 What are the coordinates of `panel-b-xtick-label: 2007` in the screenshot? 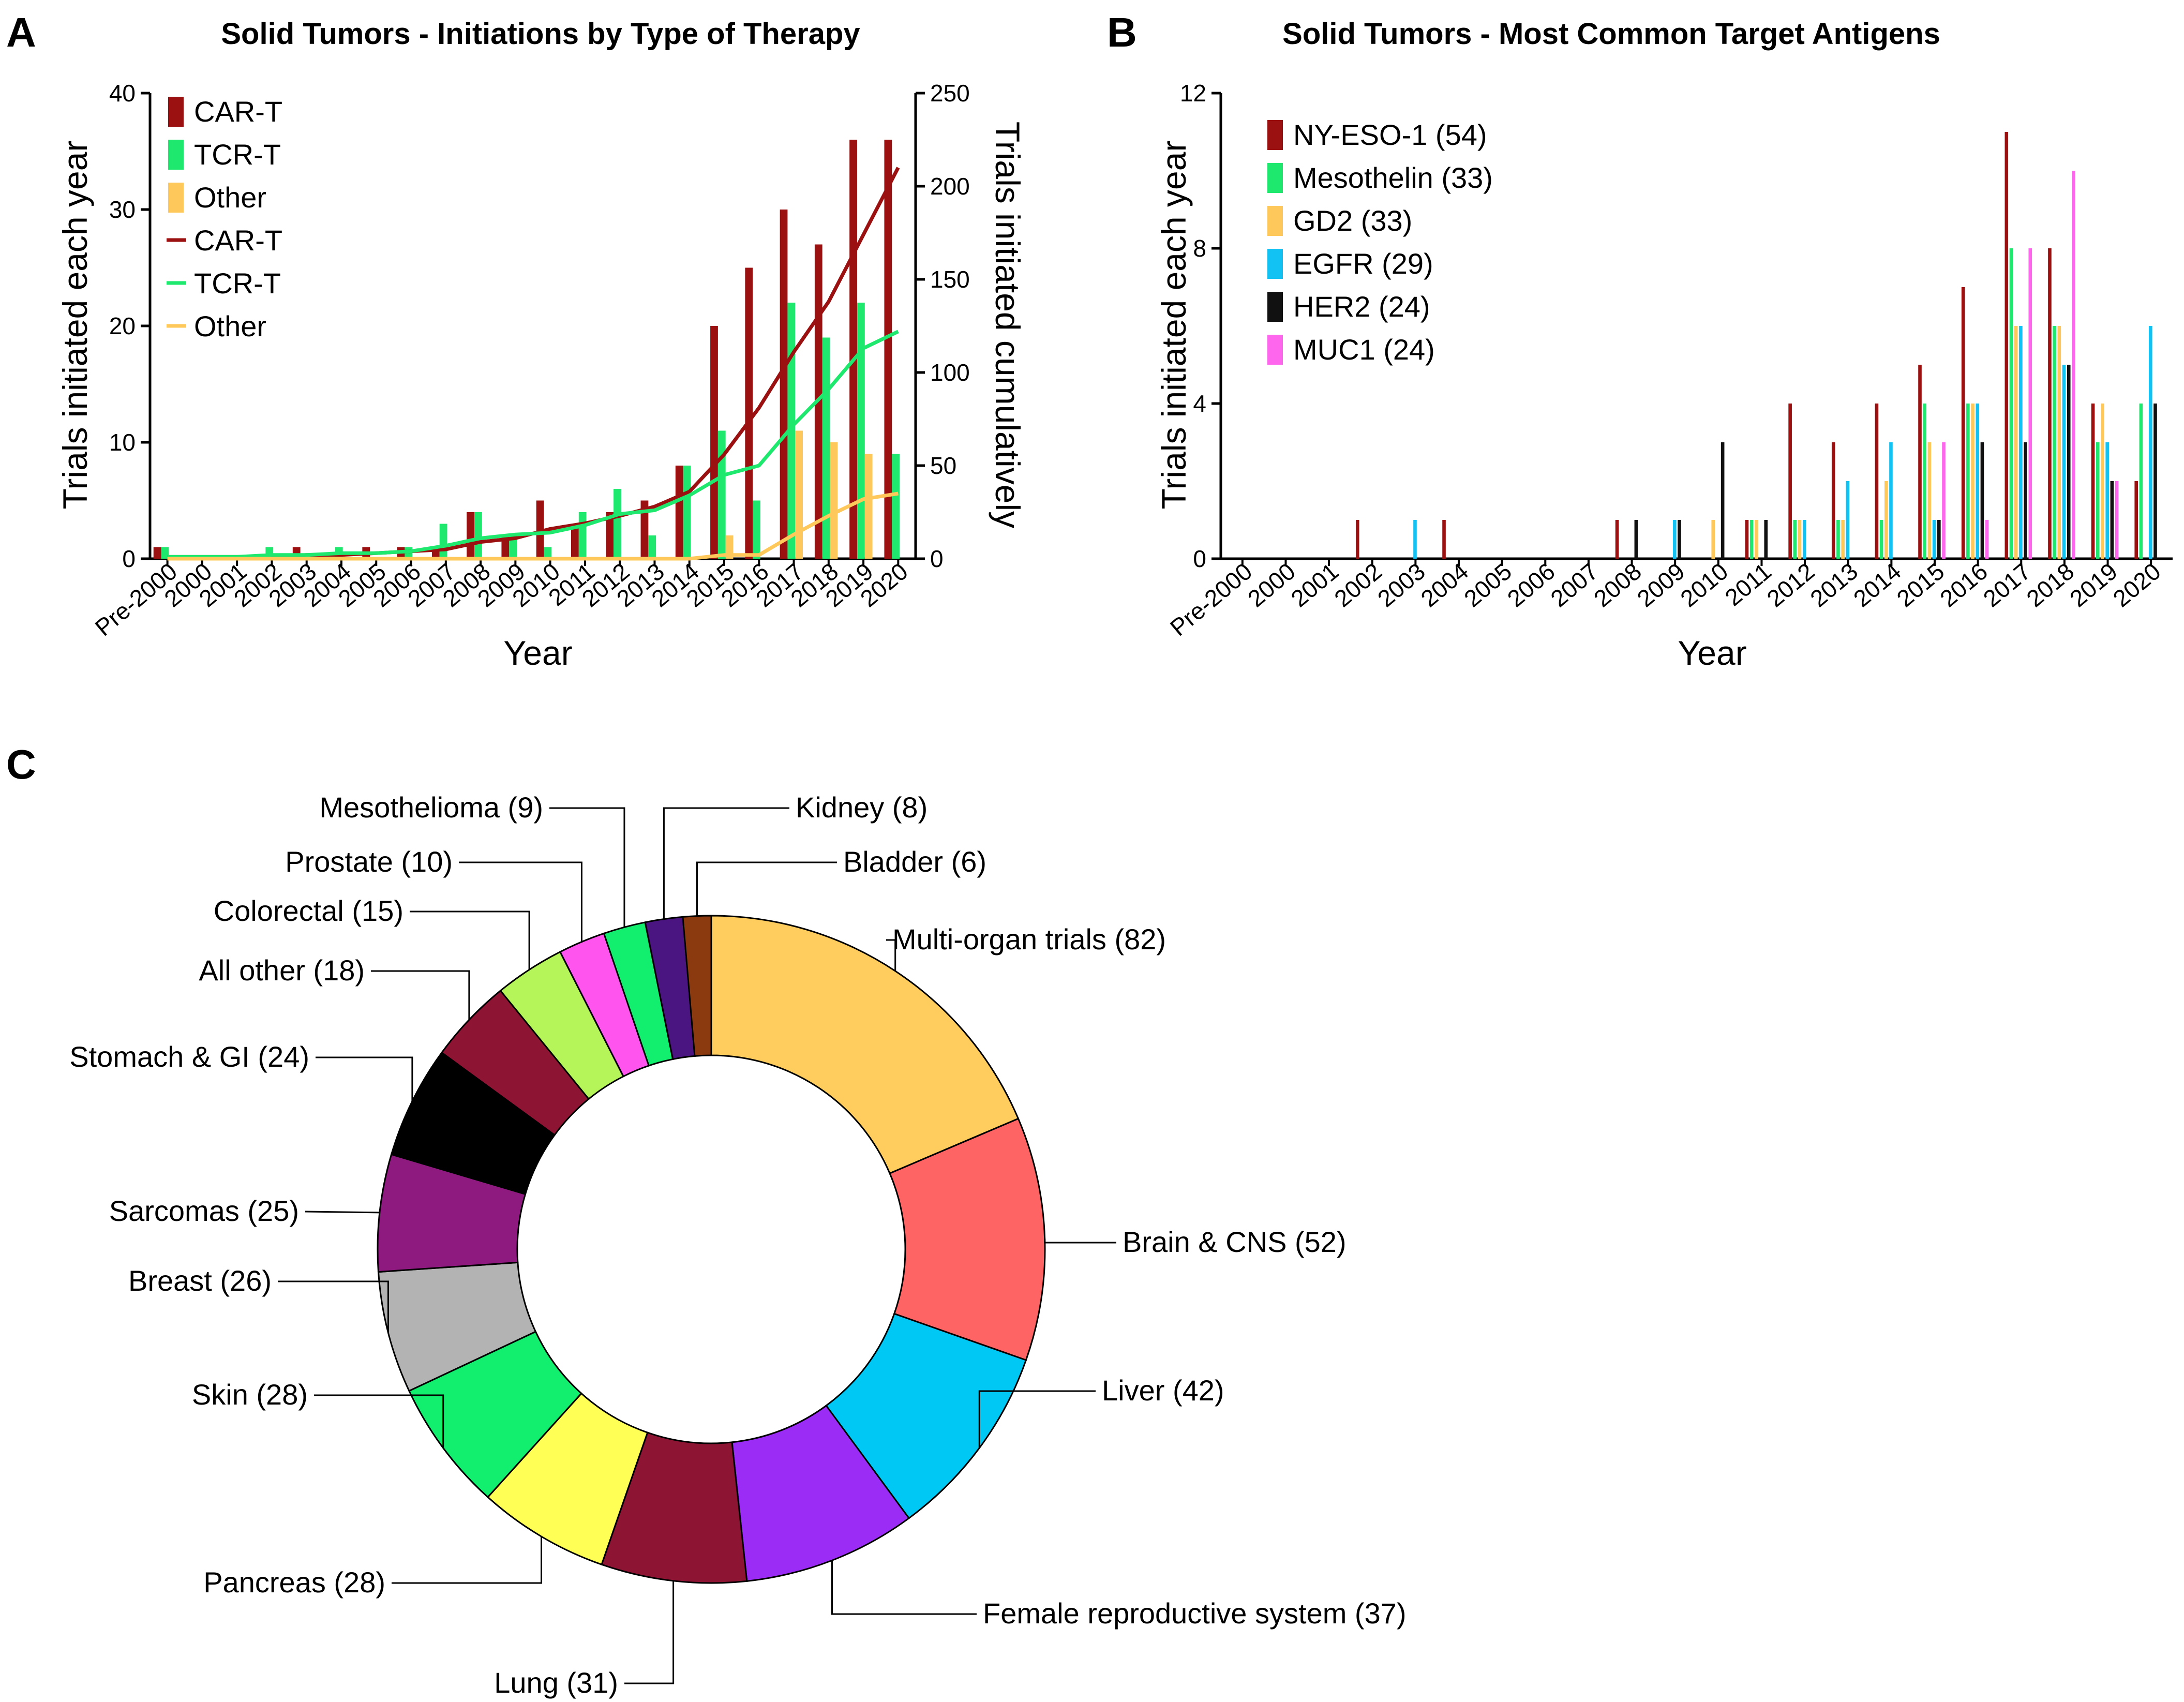 It's located at (1575, 586).